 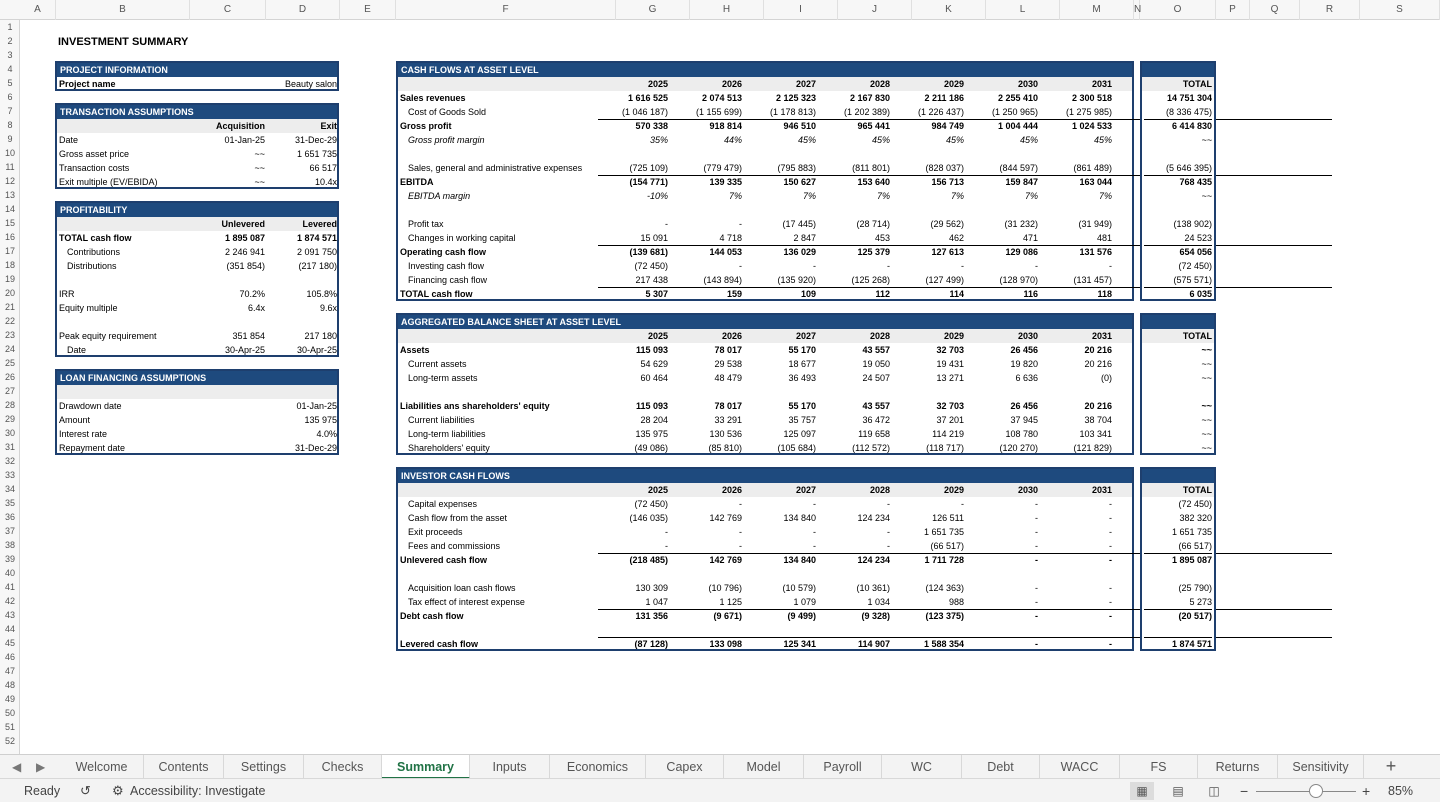 I want to click on cashflows-value: 453, so click(x=882, y=238).